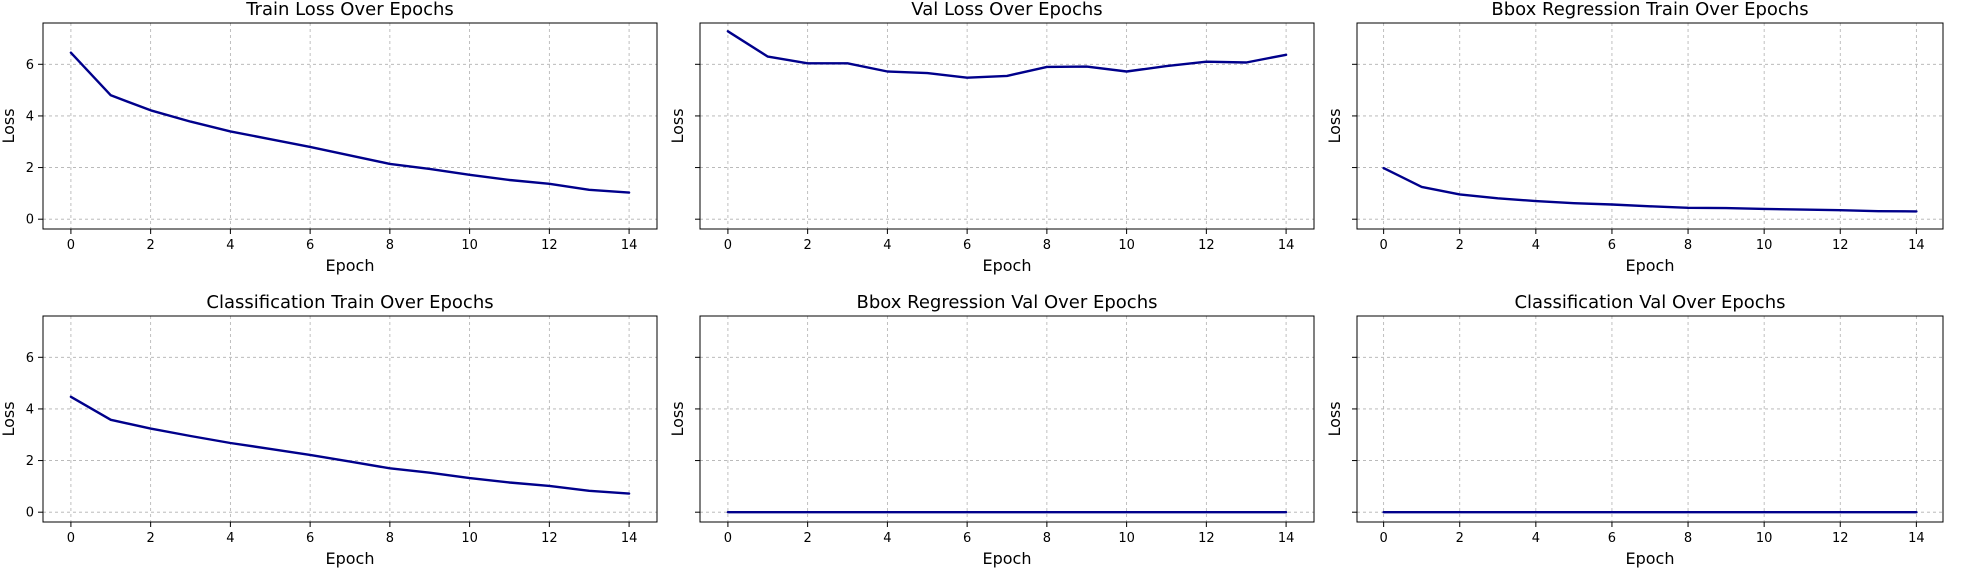 The height and width of the screenshot is (570, 1970). What do you see at coordinates (1649, 302) in the screenshot?
I see `chart-title: Classification Val Over Epochs` at bounding box center [1649, 302].